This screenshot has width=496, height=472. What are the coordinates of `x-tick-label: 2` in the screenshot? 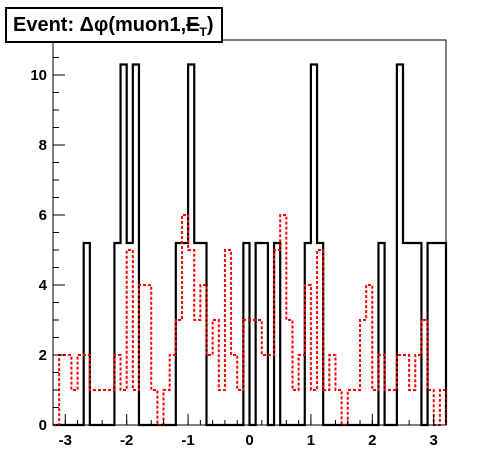 It's located at (372, 440).